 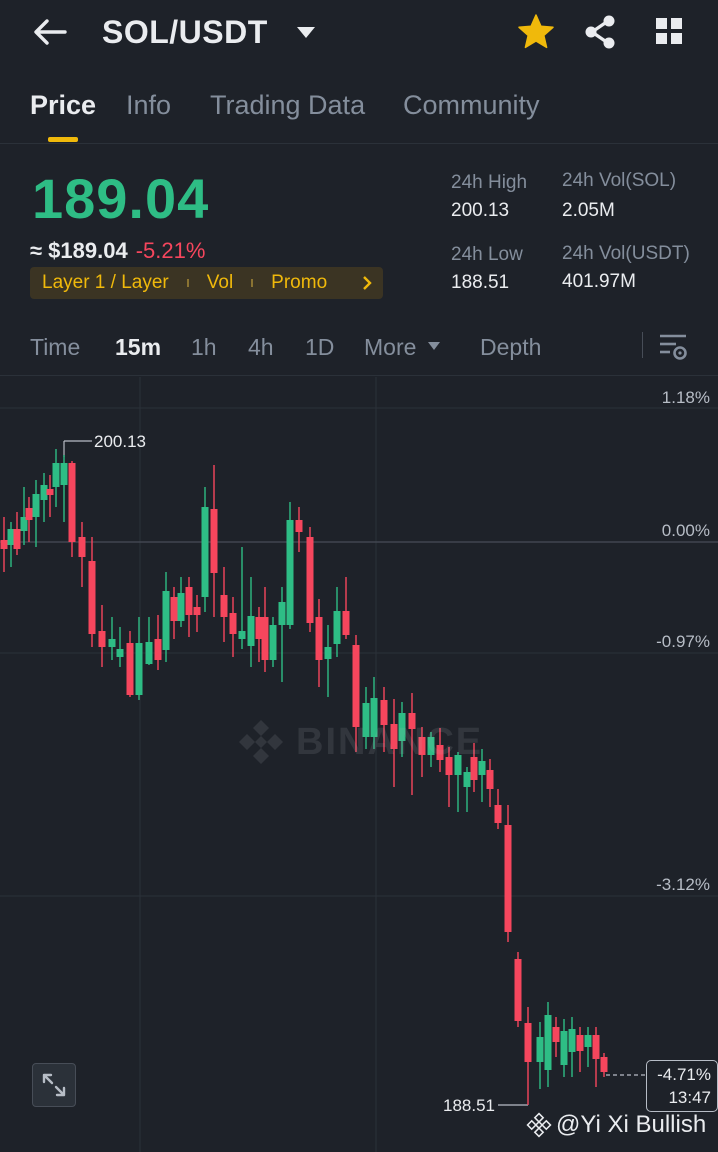 What do you see at coordinates (673, 347) in the screenshot?
I see `chart-settings-icon` at bounding box center [673, 347].